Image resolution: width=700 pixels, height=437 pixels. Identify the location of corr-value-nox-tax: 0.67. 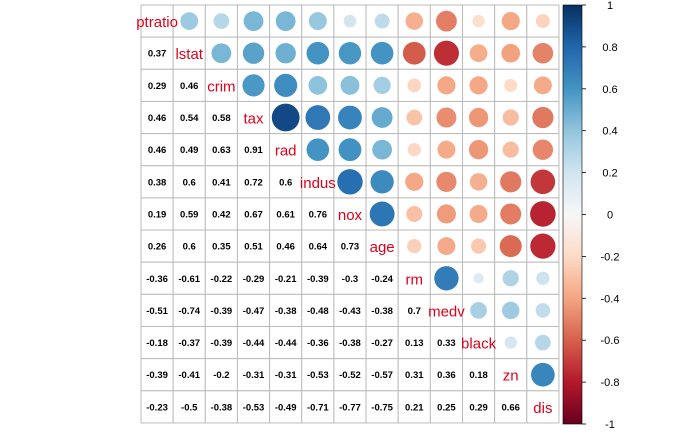
(253, 214).